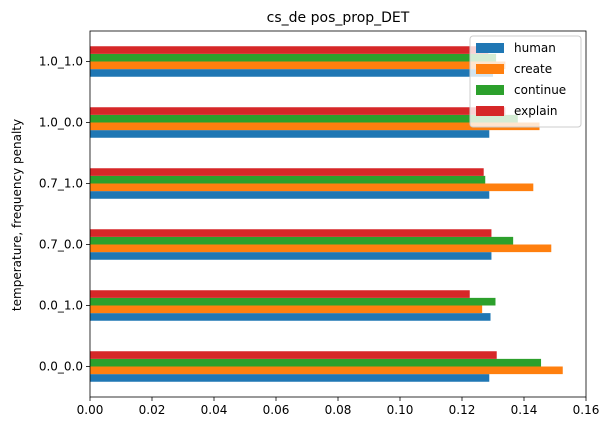  Describe the element at coordinates (540, 90) in the screenshot. I see `legend-label-continue: continue` at that location.